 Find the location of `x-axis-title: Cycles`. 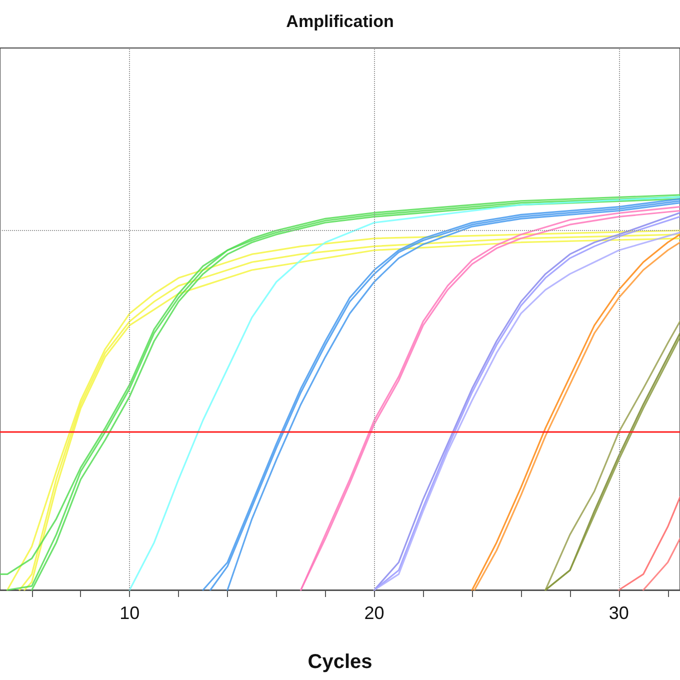

x-axis-title: Cycles is located at coordinates (340, 662).